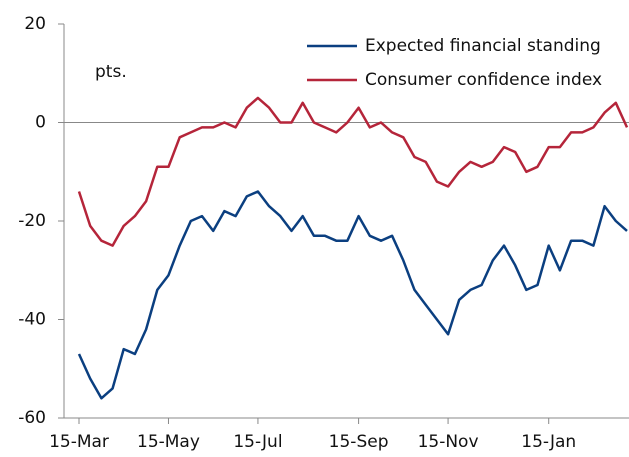 Image resolution: width=629 pixels, height=457 pixels. What do you see at coordinates (548, 442) in the screenshot?
I see `x-tick-label: 15-Jan` at bounding box center [548, 442].